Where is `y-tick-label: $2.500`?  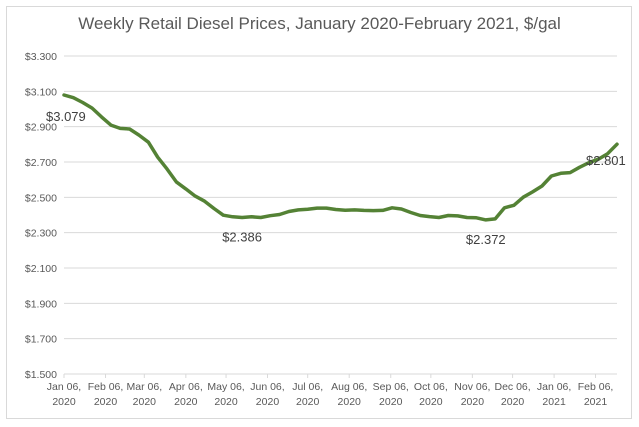
y-tick-label: $2.500 is located at coordinates (41, 198).